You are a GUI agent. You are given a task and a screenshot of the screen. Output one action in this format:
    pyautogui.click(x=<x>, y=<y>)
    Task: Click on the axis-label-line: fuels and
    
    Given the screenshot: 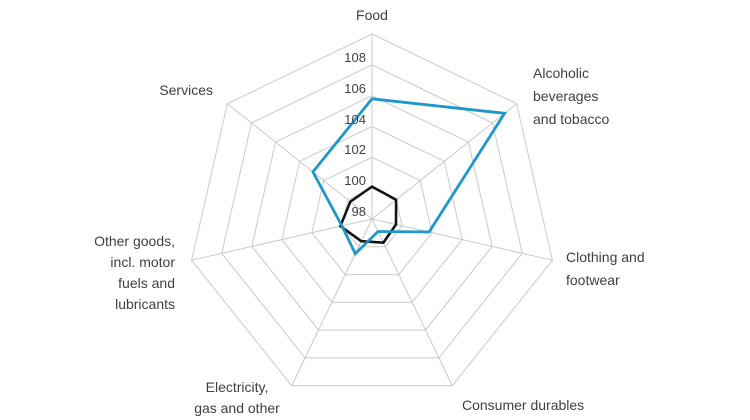 What is the action you would take?
    pyautogui.click(x=146, y=283)
    